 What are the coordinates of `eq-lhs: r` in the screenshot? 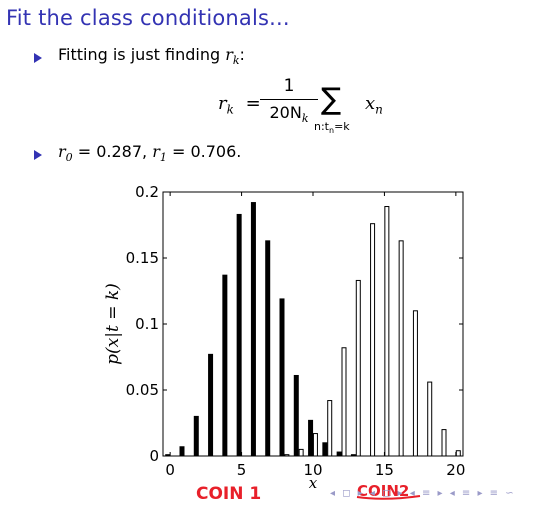 It's located at (222, 103).